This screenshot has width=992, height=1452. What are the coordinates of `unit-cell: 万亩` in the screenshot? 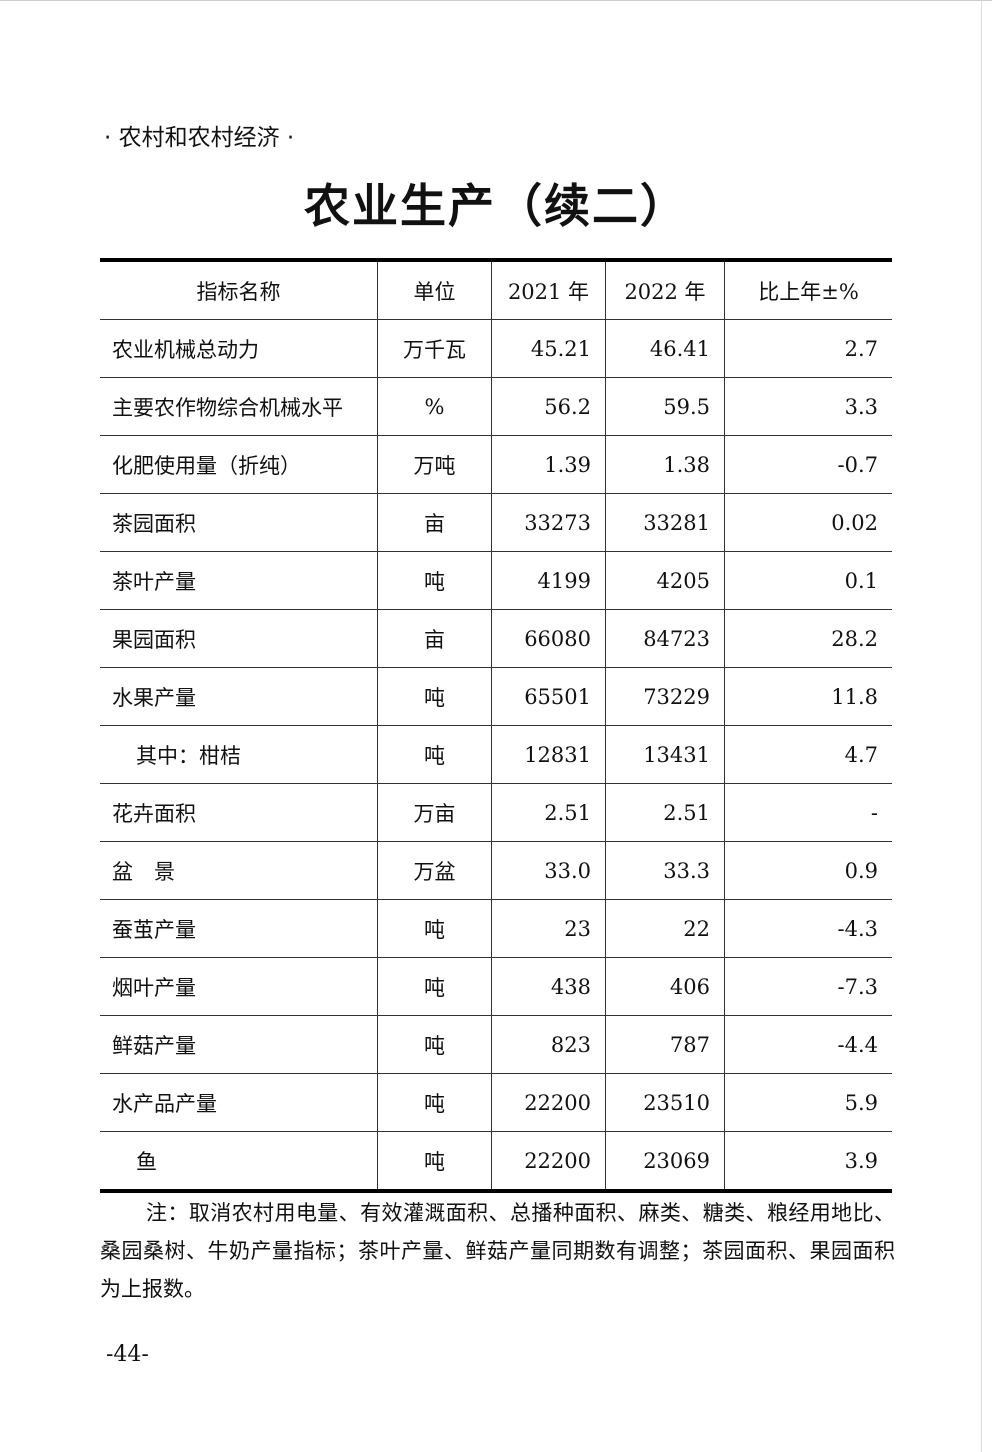 It's located at (434, 812).